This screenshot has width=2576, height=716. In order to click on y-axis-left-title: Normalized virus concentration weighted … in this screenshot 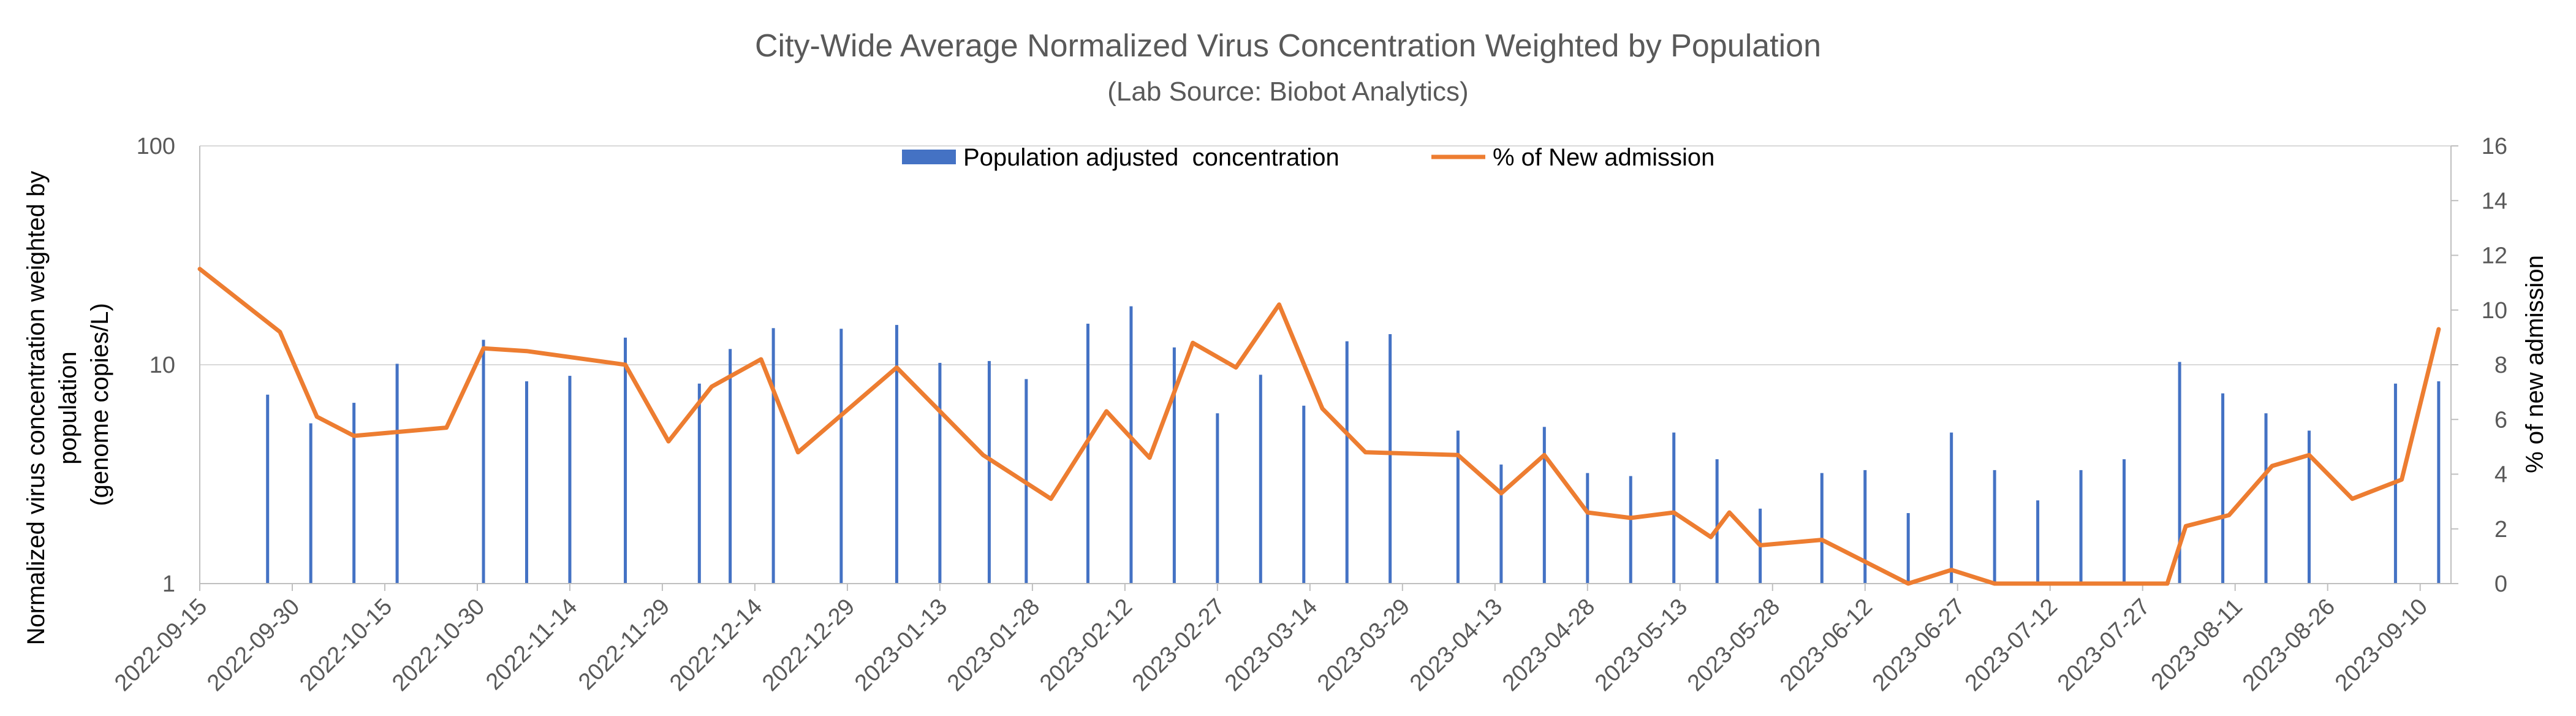, I will do `click(68, 405)`.